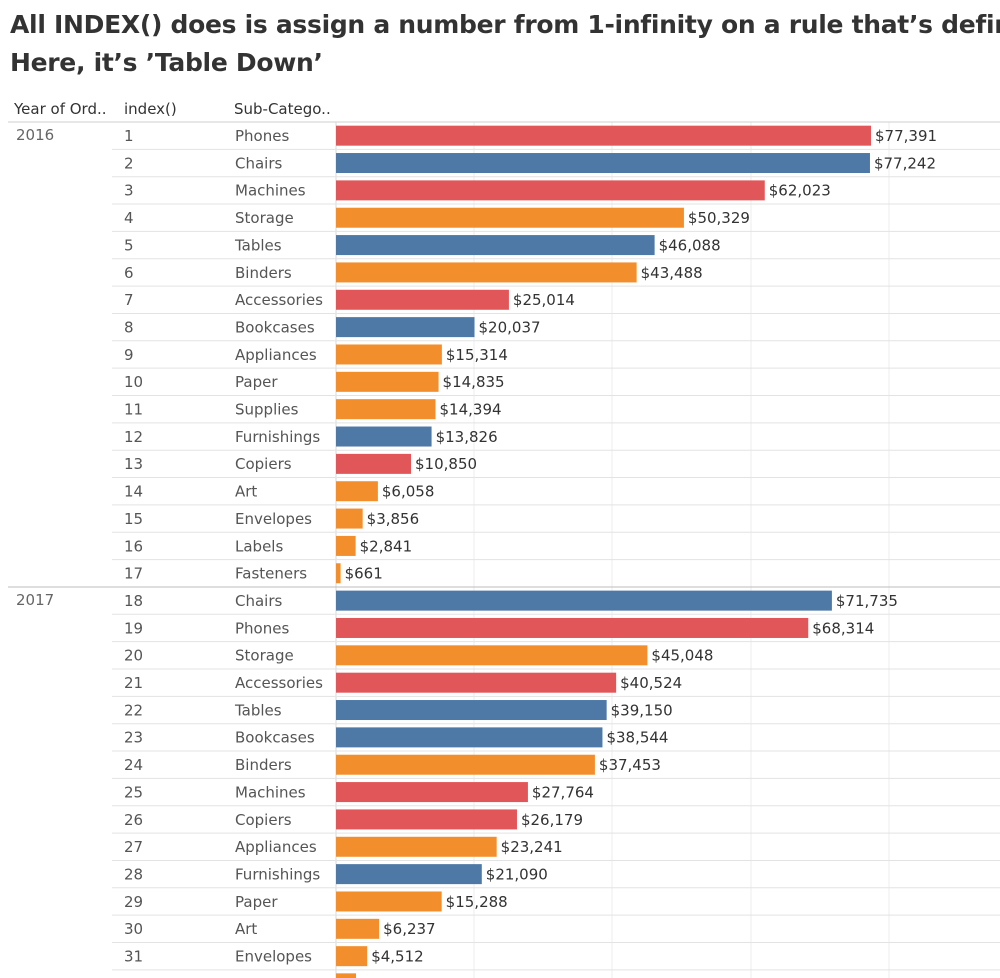  Describe the element at coordinates (672, 273) in the screenshot. I see `value-label: $43,488` at that location.